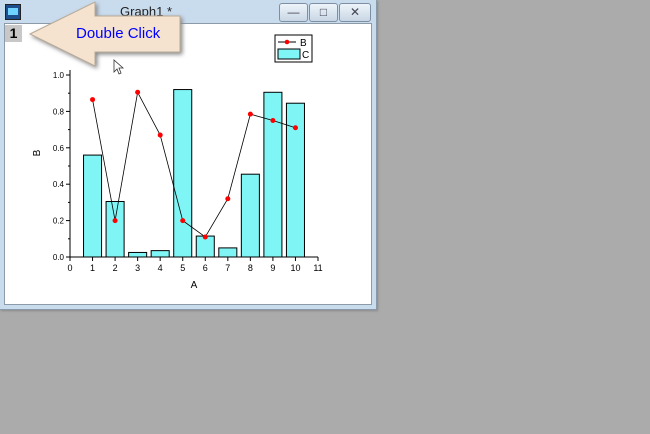  I want to click on y-tick-label: 0.6, so click(59, 148).